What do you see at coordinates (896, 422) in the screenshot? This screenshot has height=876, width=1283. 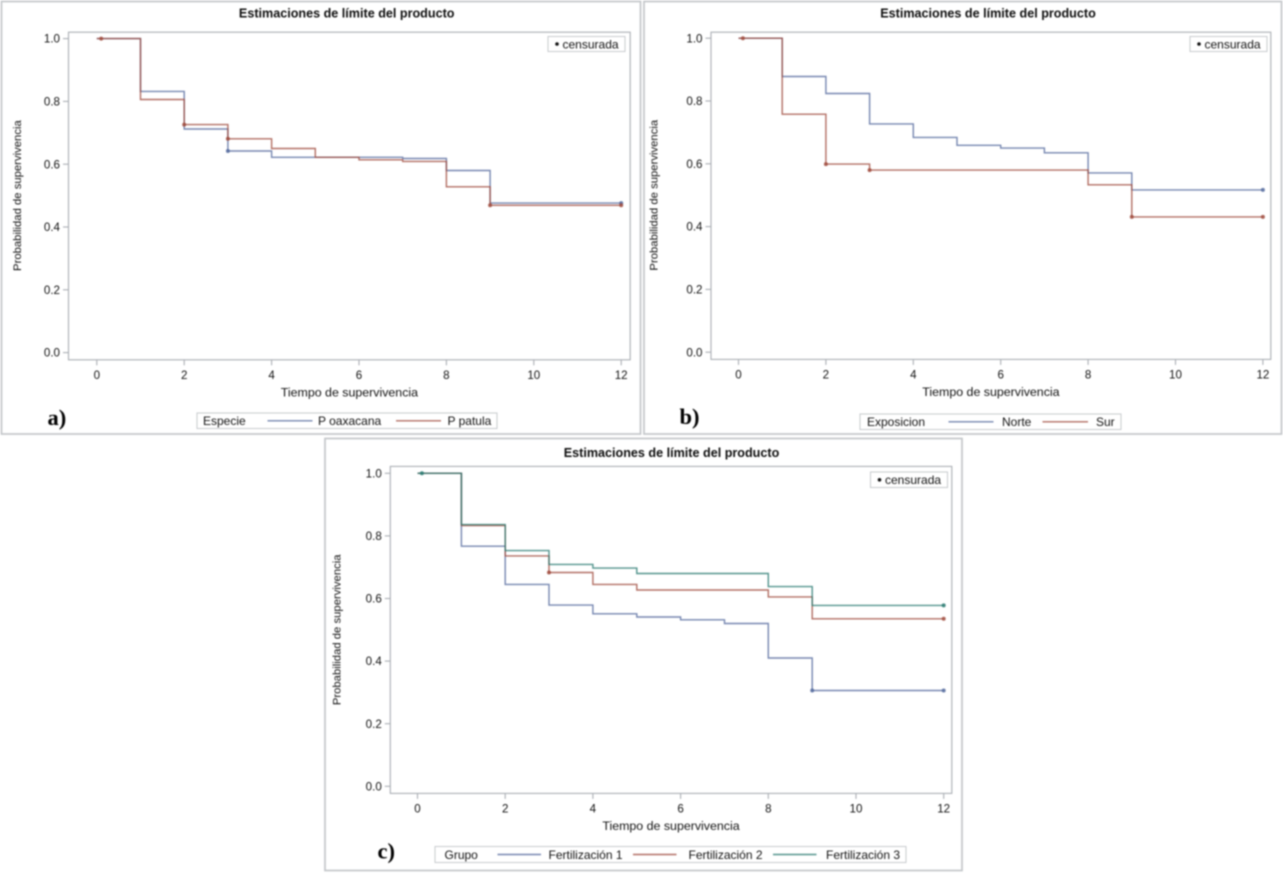 I see `svg-text: Exposicion` at bounding box center [896, 422].